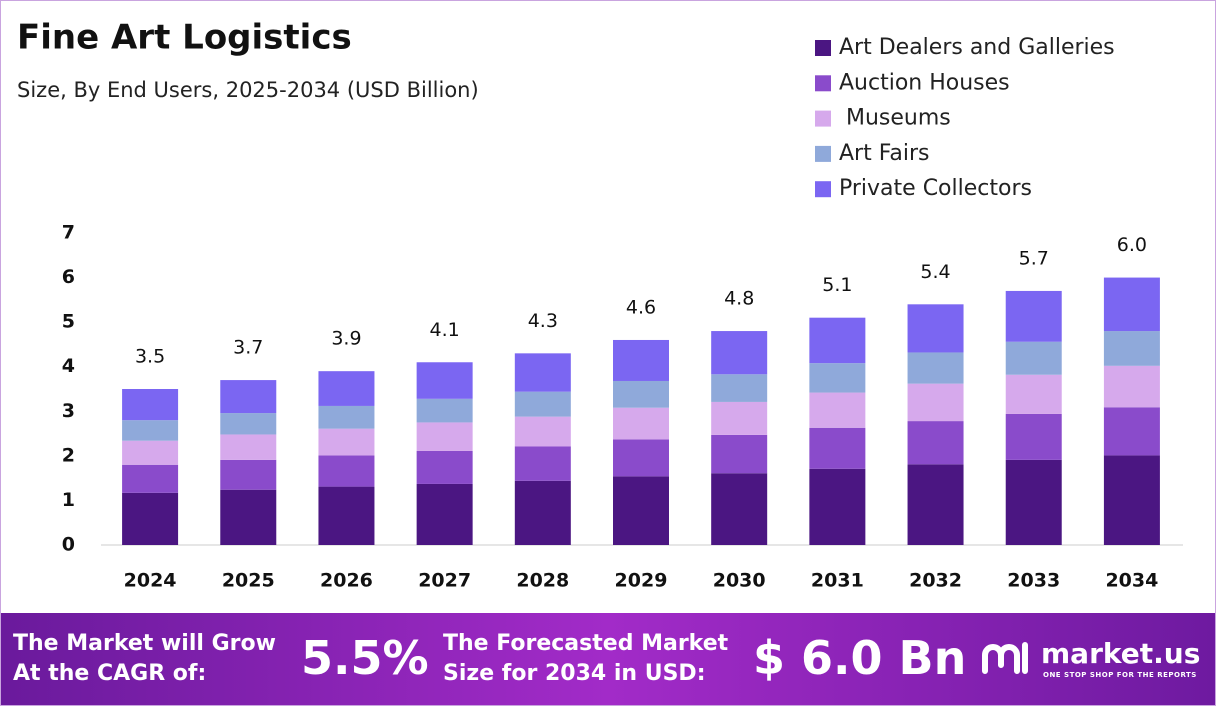 The image size is (1216, 706). Describe the element at coordinates (248, 581) in the screenshot. I see `x-tick-label: 2025` at that location.